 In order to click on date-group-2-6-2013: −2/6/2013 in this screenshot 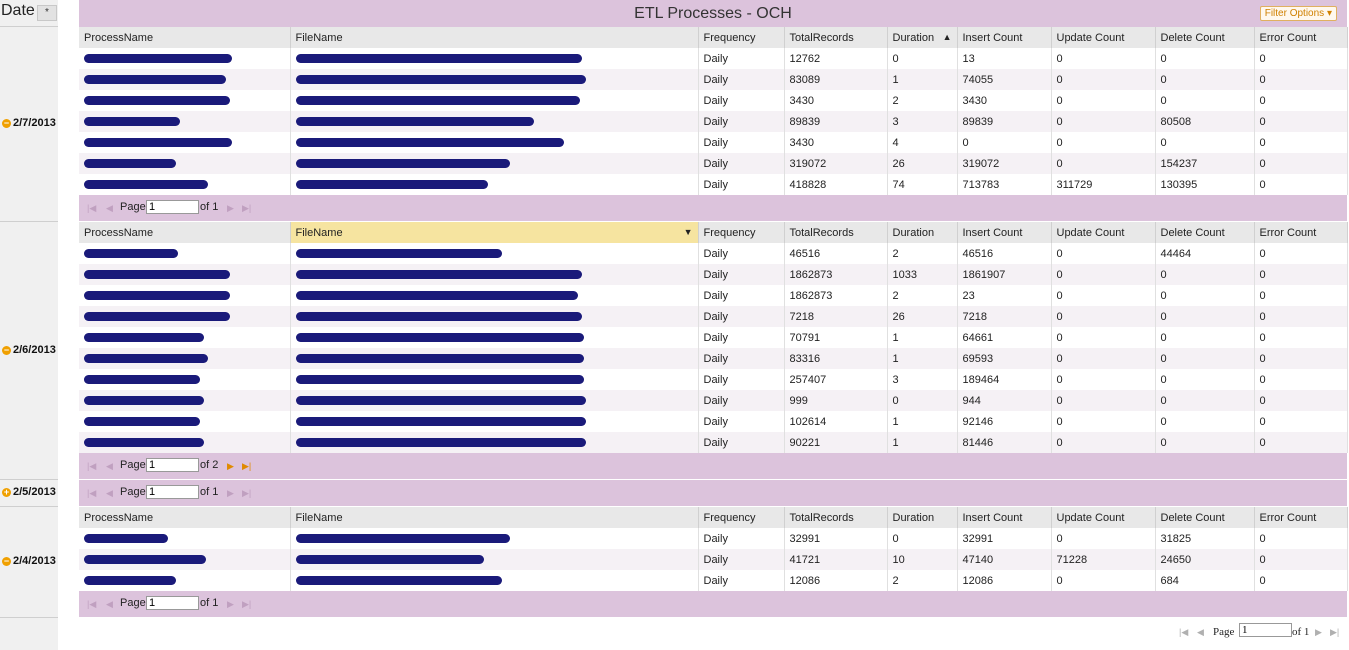, I will do `click(29, 350)`.